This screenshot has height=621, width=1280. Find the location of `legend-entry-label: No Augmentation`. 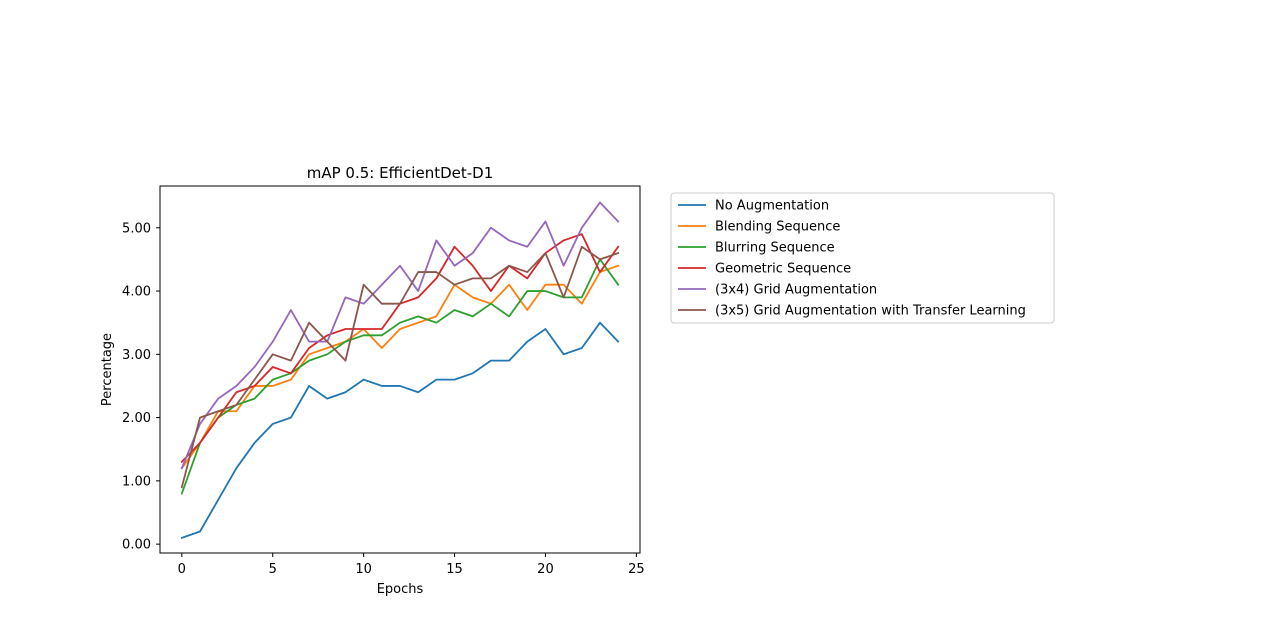

legend-entry-label: No Augmentation is located at coordinates (772, 206).